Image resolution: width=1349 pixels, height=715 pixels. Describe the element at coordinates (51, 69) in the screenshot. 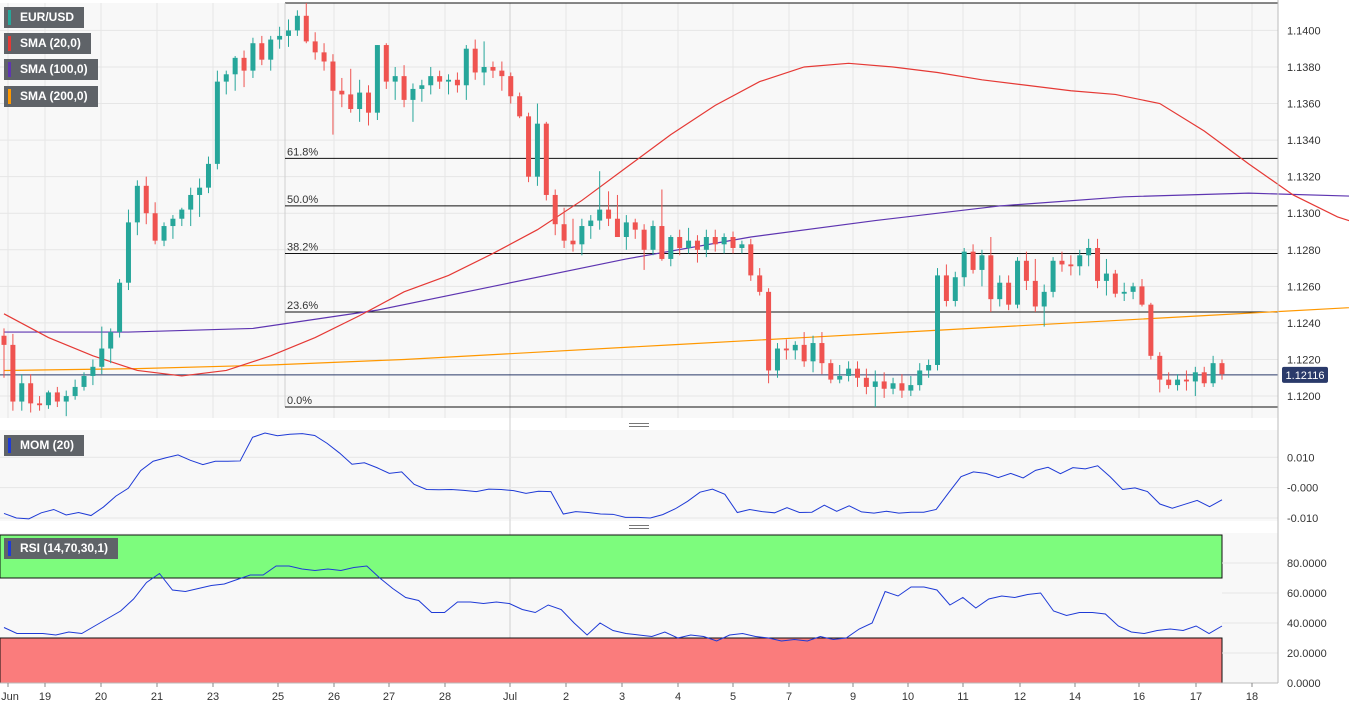

I see `legend-sma100: SMA (100,0)` at that location.